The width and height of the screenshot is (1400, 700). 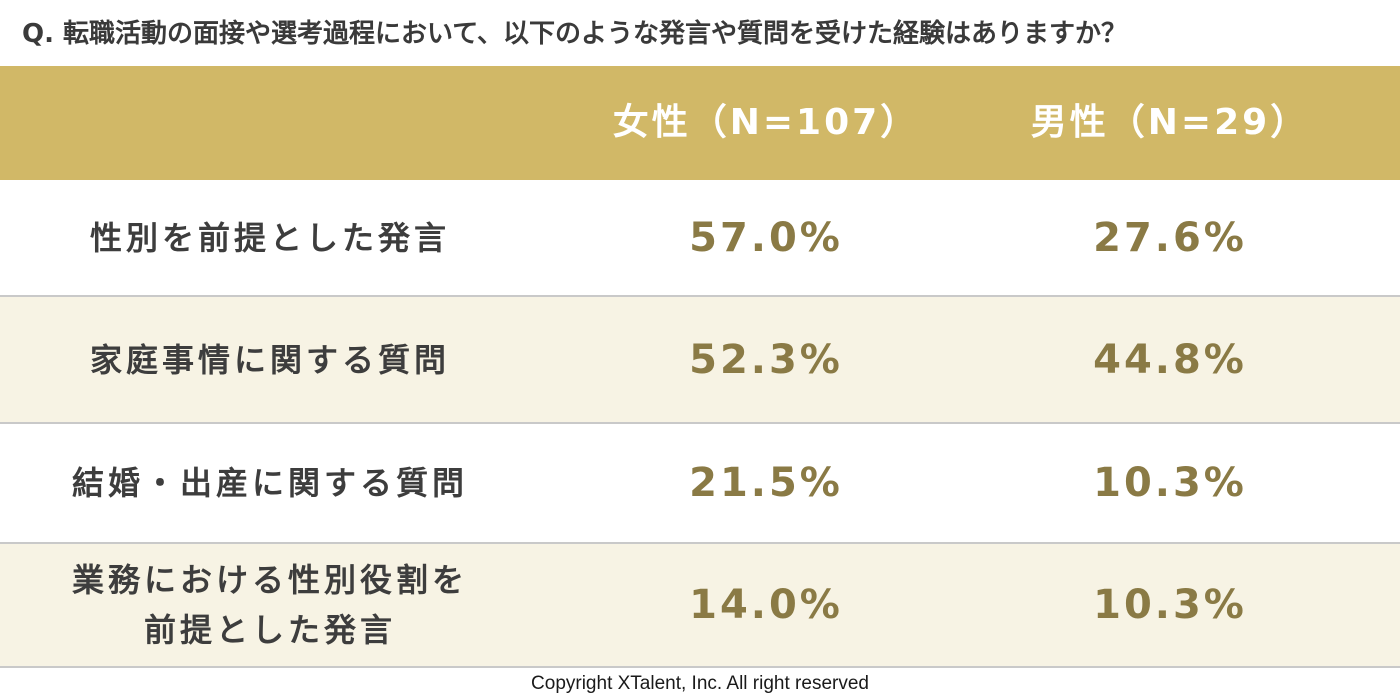 I want to click on row-label: 業務における性別役割を 前提とした発言, so click(x=269, y=605).